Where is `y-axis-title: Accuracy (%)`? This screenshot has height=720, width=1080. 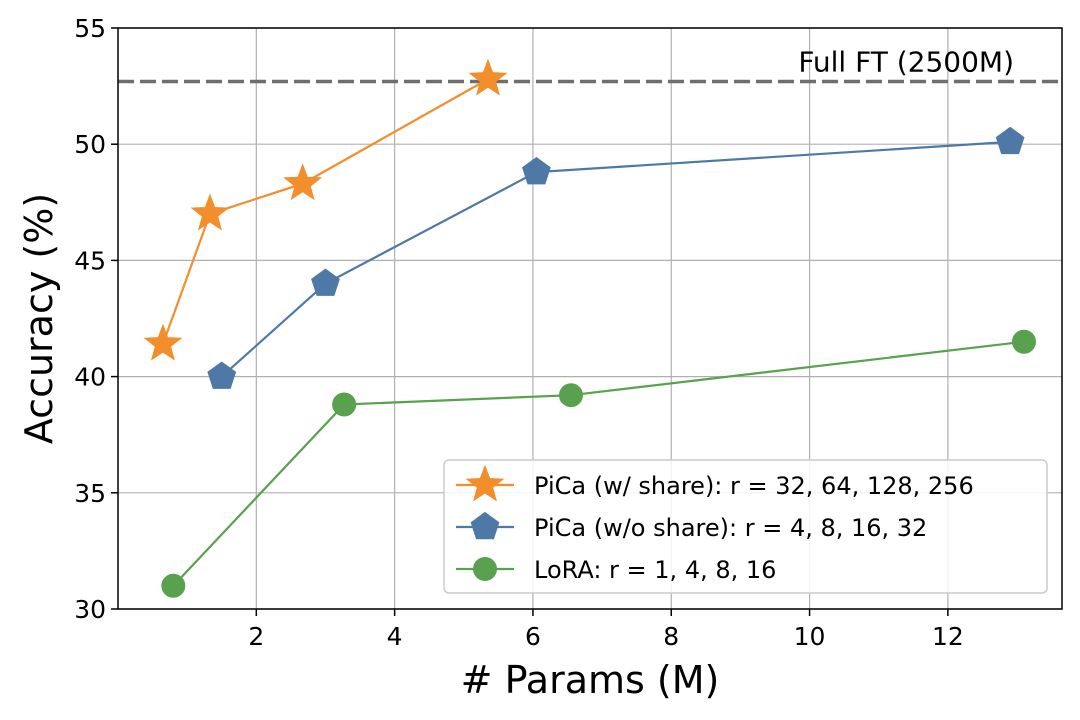 y-axis-title: Accuracy (%) is located at coordinates (39, 318).